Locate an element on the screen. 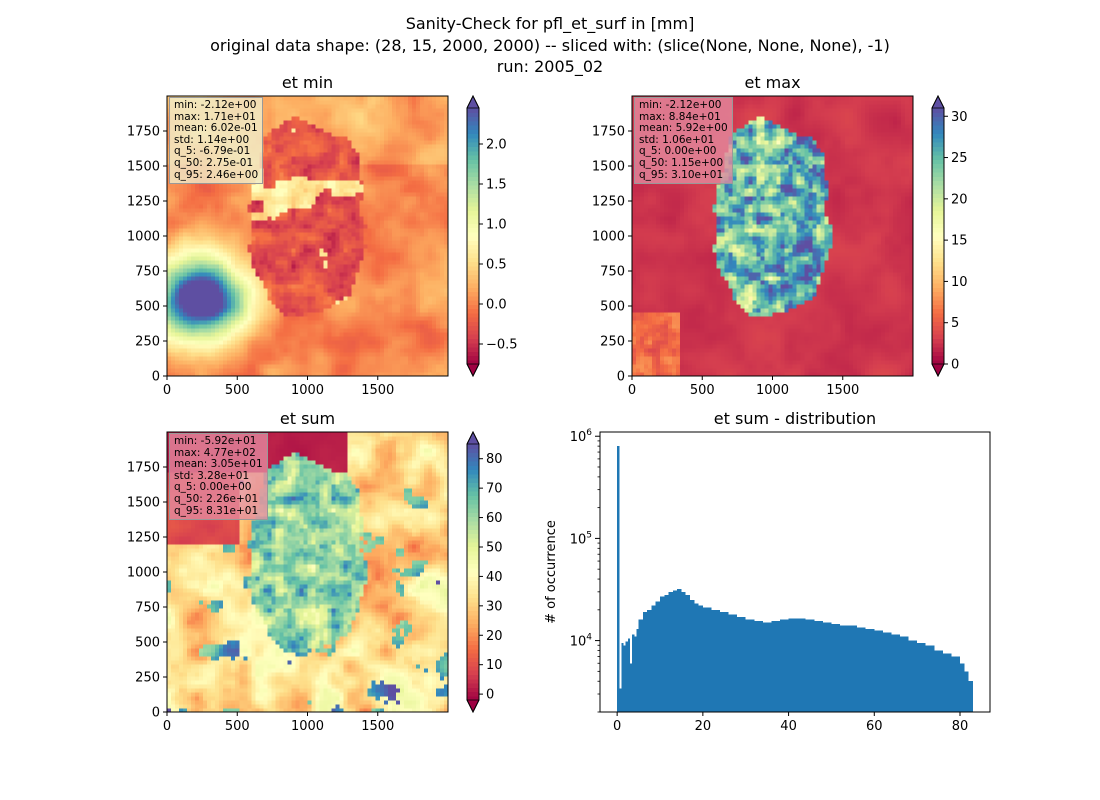 The width and height of the screenshot is (1100, 800). colorbar-tick-label: 25 is located at coordinates (959, 158).